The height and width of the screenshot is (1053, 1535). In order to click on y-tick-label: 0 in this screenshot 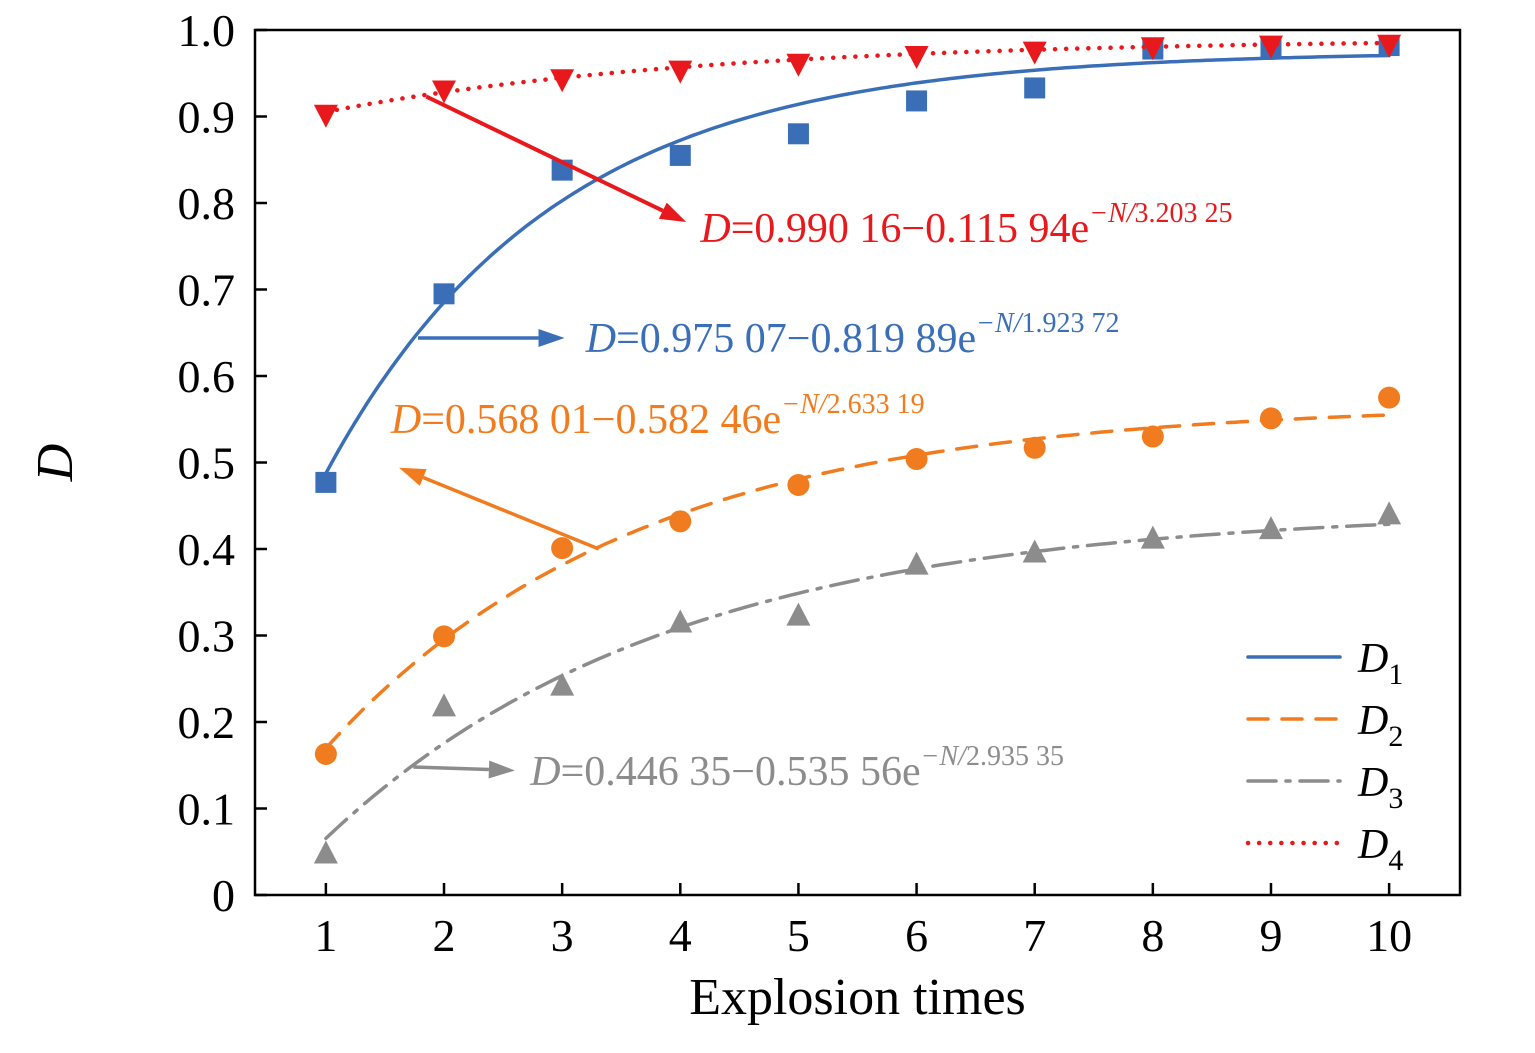, I will do `click(223, 895)`.